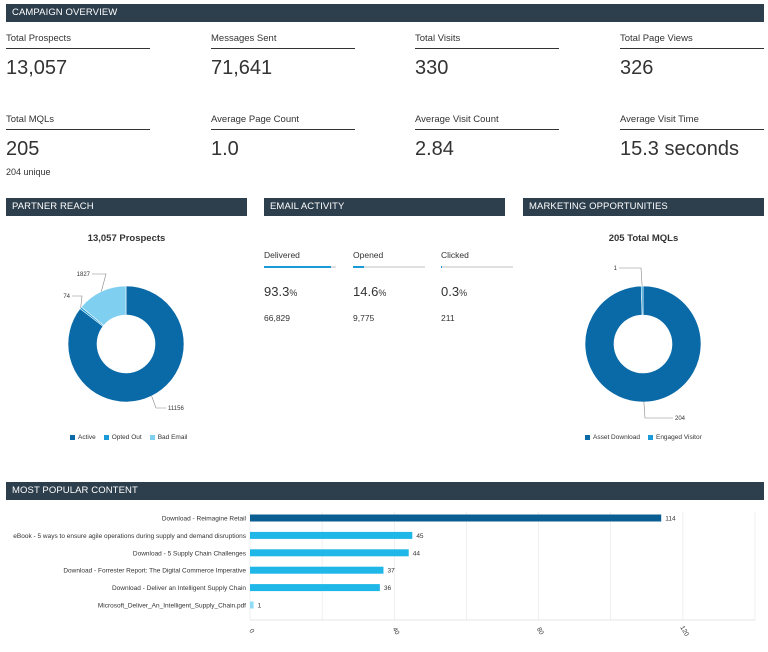 The image size is (768, 652). What do you see at coordinates (283, 41) in the screenshot?
I see `kpi-label: Messages Sent` at bounding box center [283, 41].